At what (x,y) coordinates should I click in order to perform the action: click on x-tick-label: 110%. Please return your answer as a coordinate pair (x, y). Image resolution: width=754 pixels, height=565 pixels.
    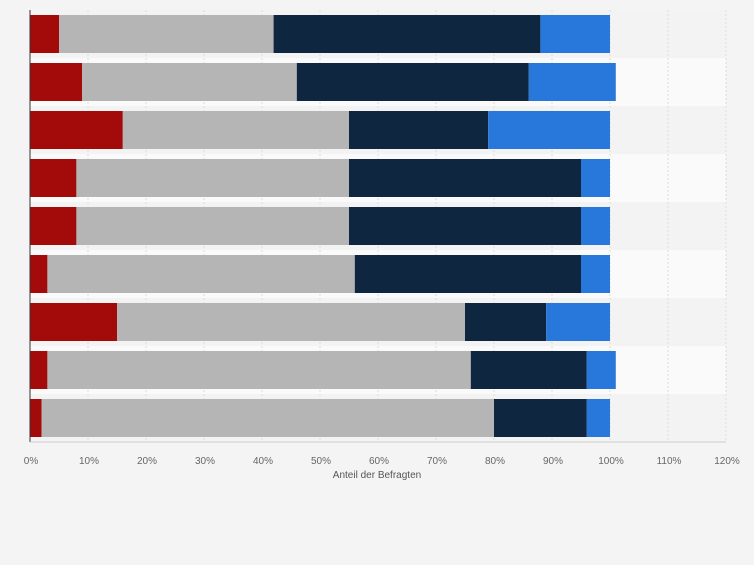
    Looking at the image, I should click on (669, 461).